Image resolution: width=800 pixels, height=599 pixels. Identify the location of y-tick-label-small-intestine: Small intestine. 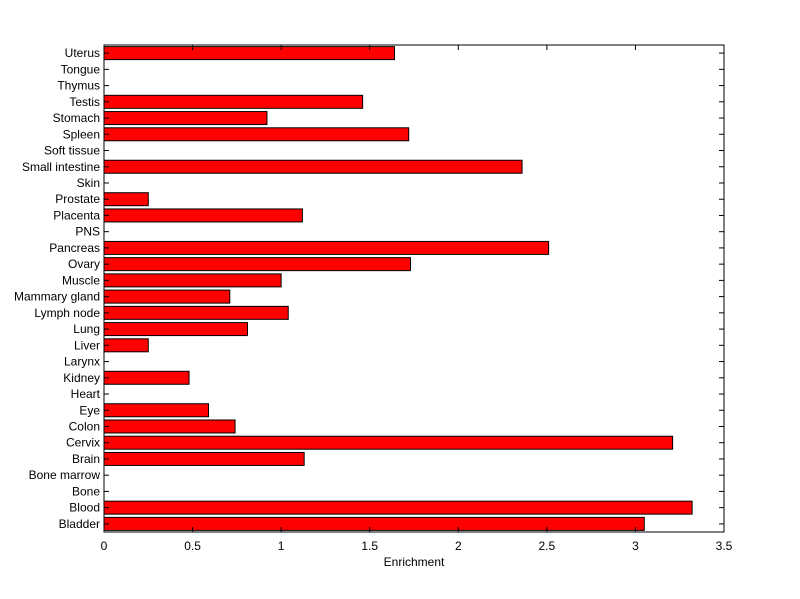
(61, 167).